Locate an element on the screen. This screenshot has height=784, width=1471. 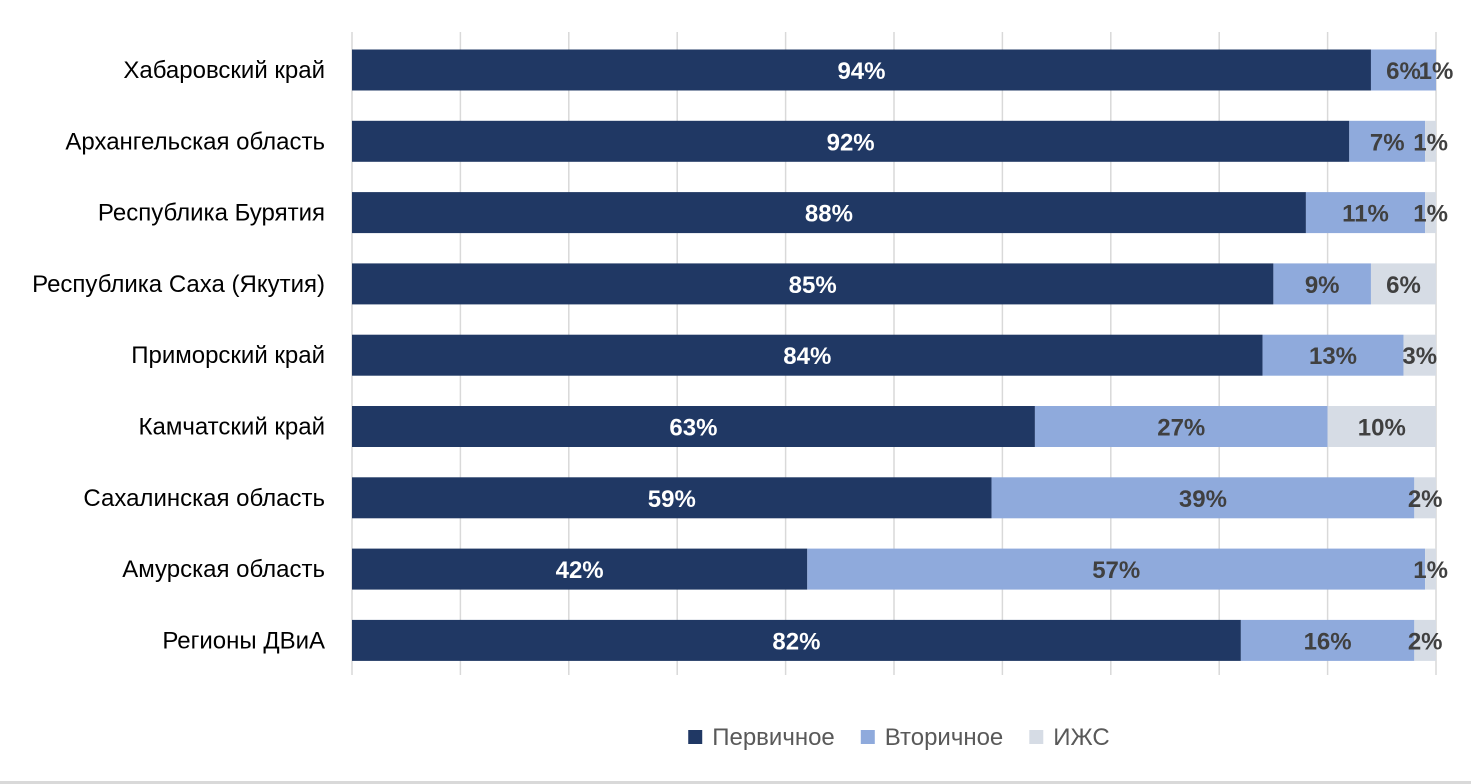
legend-label: Первичное is located at coordinates (773, 737).